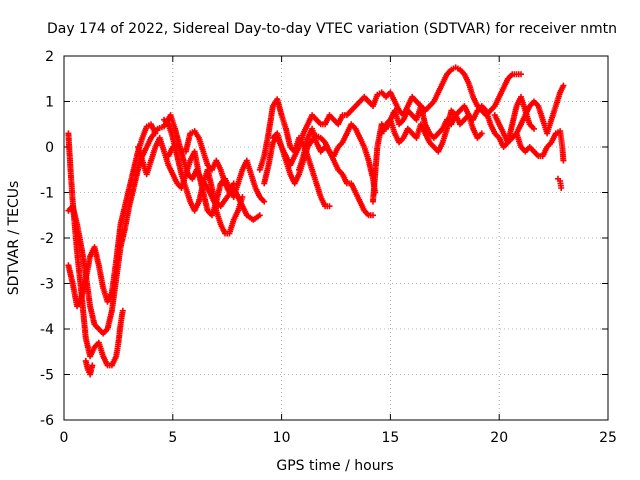 The image size is (640, 480). Describe the element at coordinates (47, 376) in the screenshot. I see `y-tick-label: -5` at that location.